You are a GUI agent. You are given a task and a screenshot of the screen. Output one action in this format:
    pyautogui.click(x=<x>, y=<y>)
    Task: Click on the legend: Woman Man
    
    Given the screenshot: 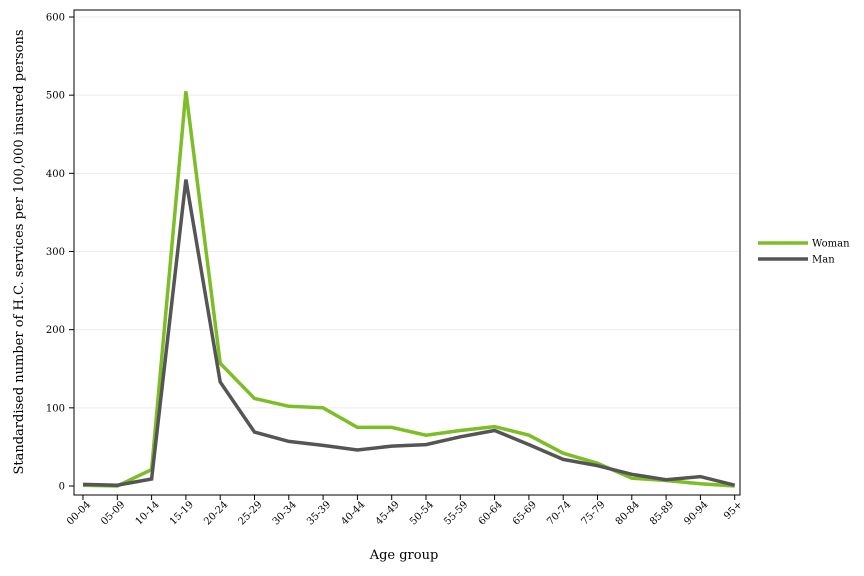 What is the action you would take?
    pyautogui.click(x=804, y=252)
    